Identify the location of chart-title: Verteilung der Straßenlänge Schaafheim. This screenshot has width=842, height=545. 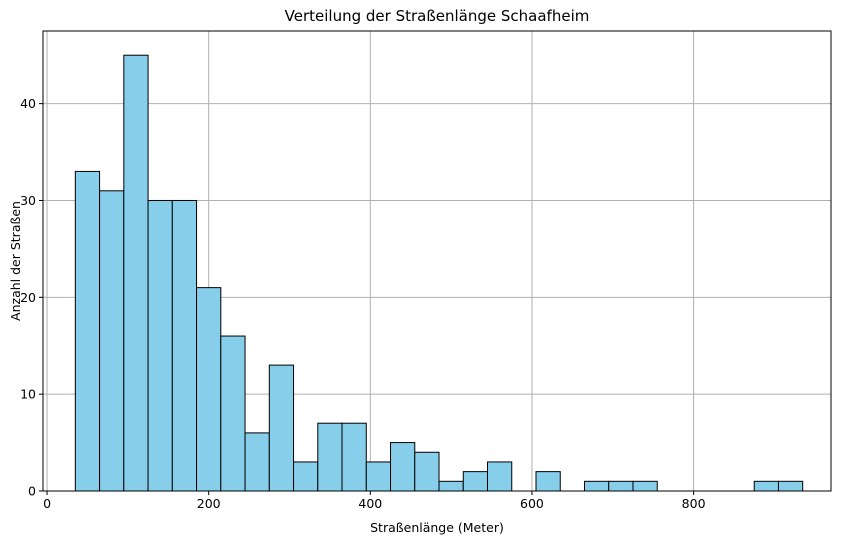
(437, 16).